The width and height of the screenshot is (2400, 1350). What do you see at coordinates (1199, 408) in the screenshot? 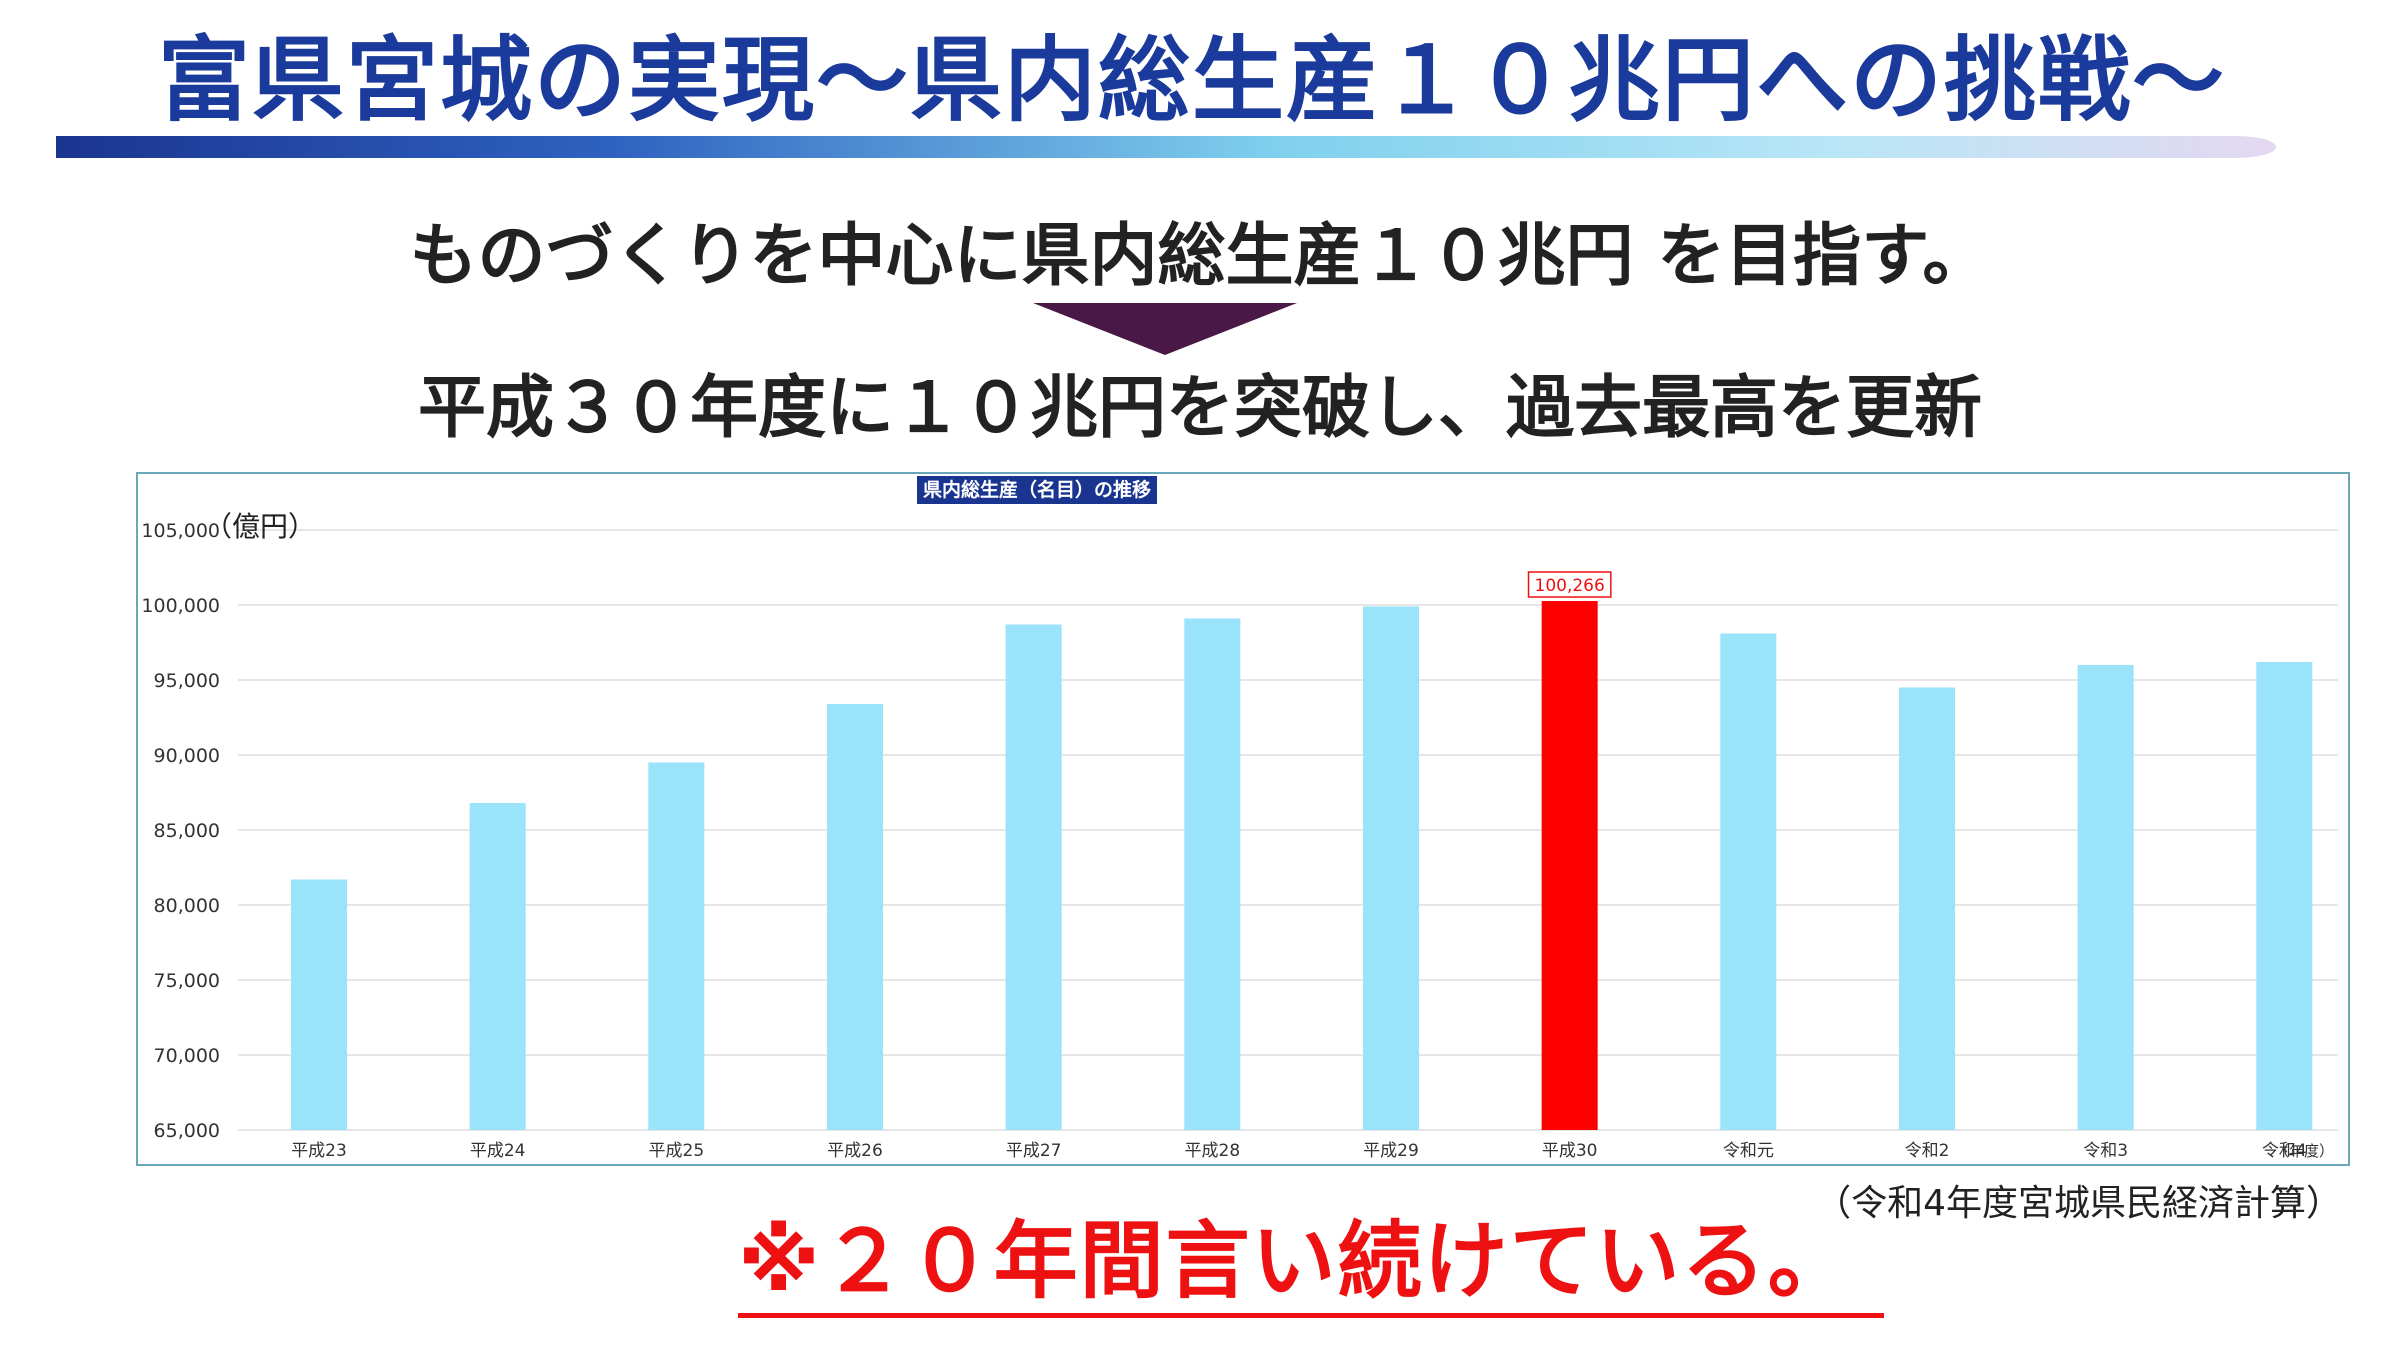
I see `achievement-statement: 平成３０年度に１０兆円を突破し、過去最高を更新` at bounding box center [1199, 408].